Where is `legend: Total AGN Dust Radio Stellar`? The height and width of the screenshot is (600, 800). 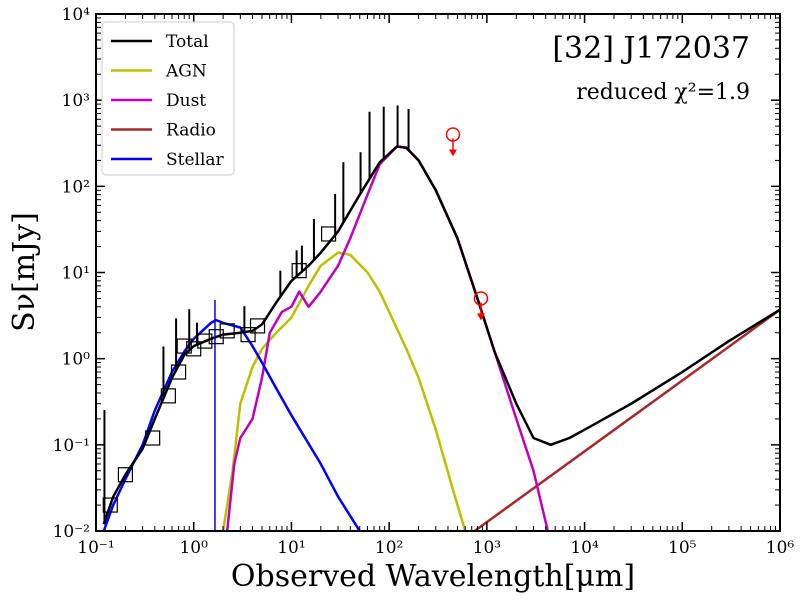
legend: Total AGN Dust Radio Stellar is located at coordinates (168, 98).